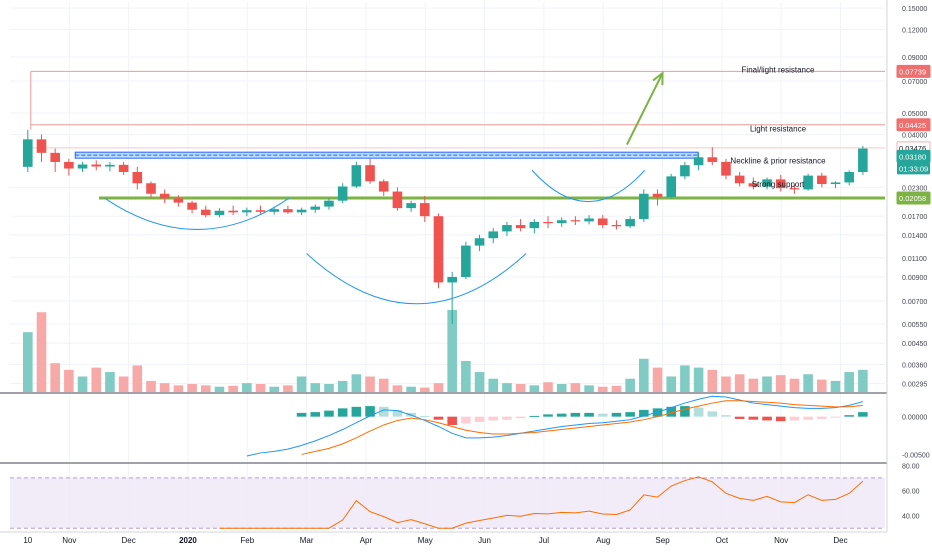 The width and height of the screenshot is (932, 555). I want to click on price-tick-label: 0.15000, so click(914, 9).